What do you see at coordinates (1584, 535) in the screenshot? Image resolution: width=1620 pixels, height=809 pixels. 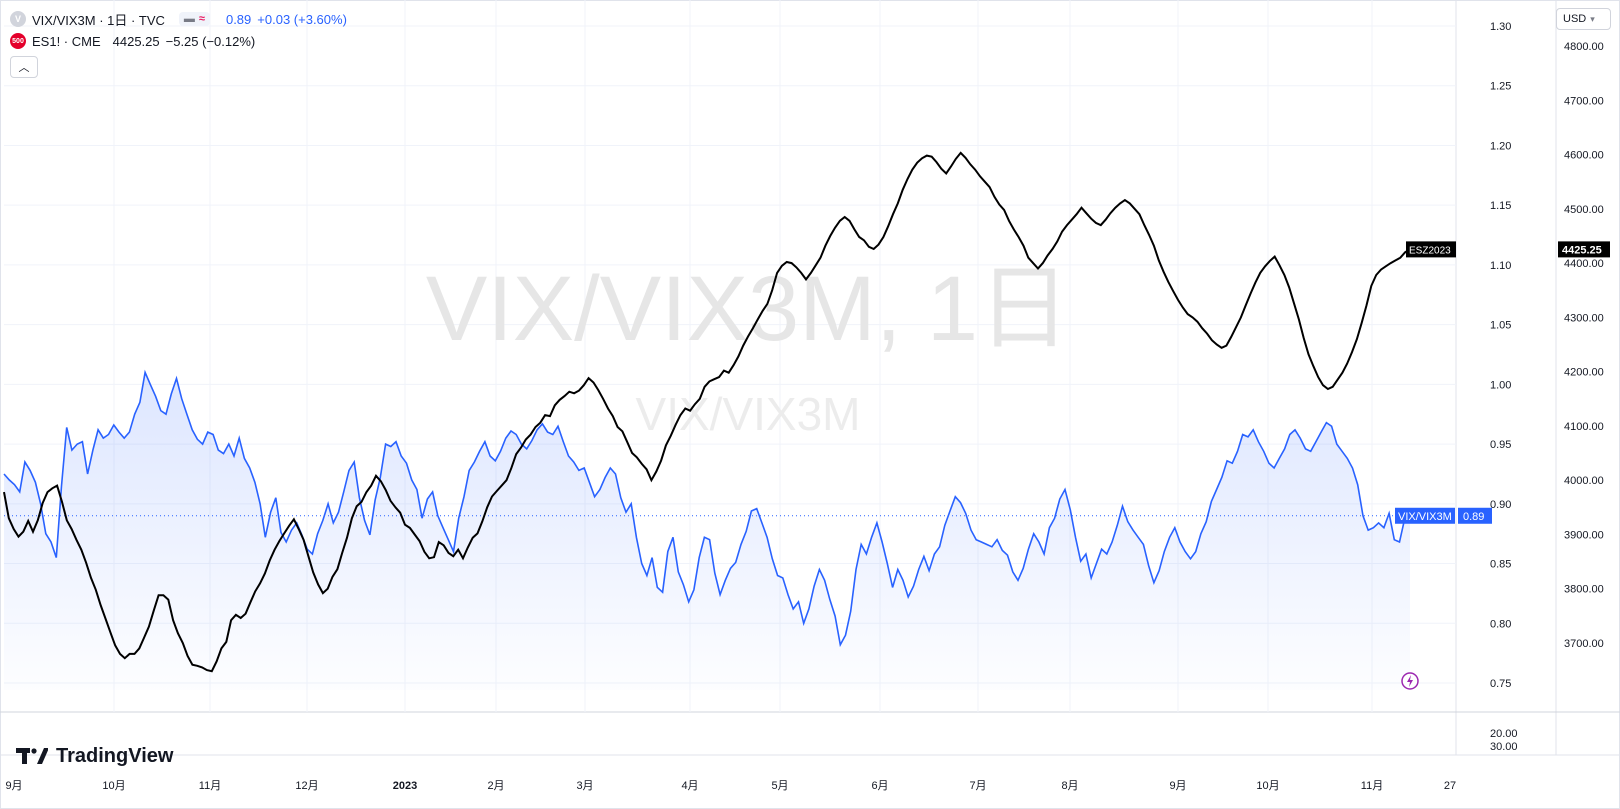 I see `es-axis-tick-label: 3900.00` at bounding box center [1584, 535].